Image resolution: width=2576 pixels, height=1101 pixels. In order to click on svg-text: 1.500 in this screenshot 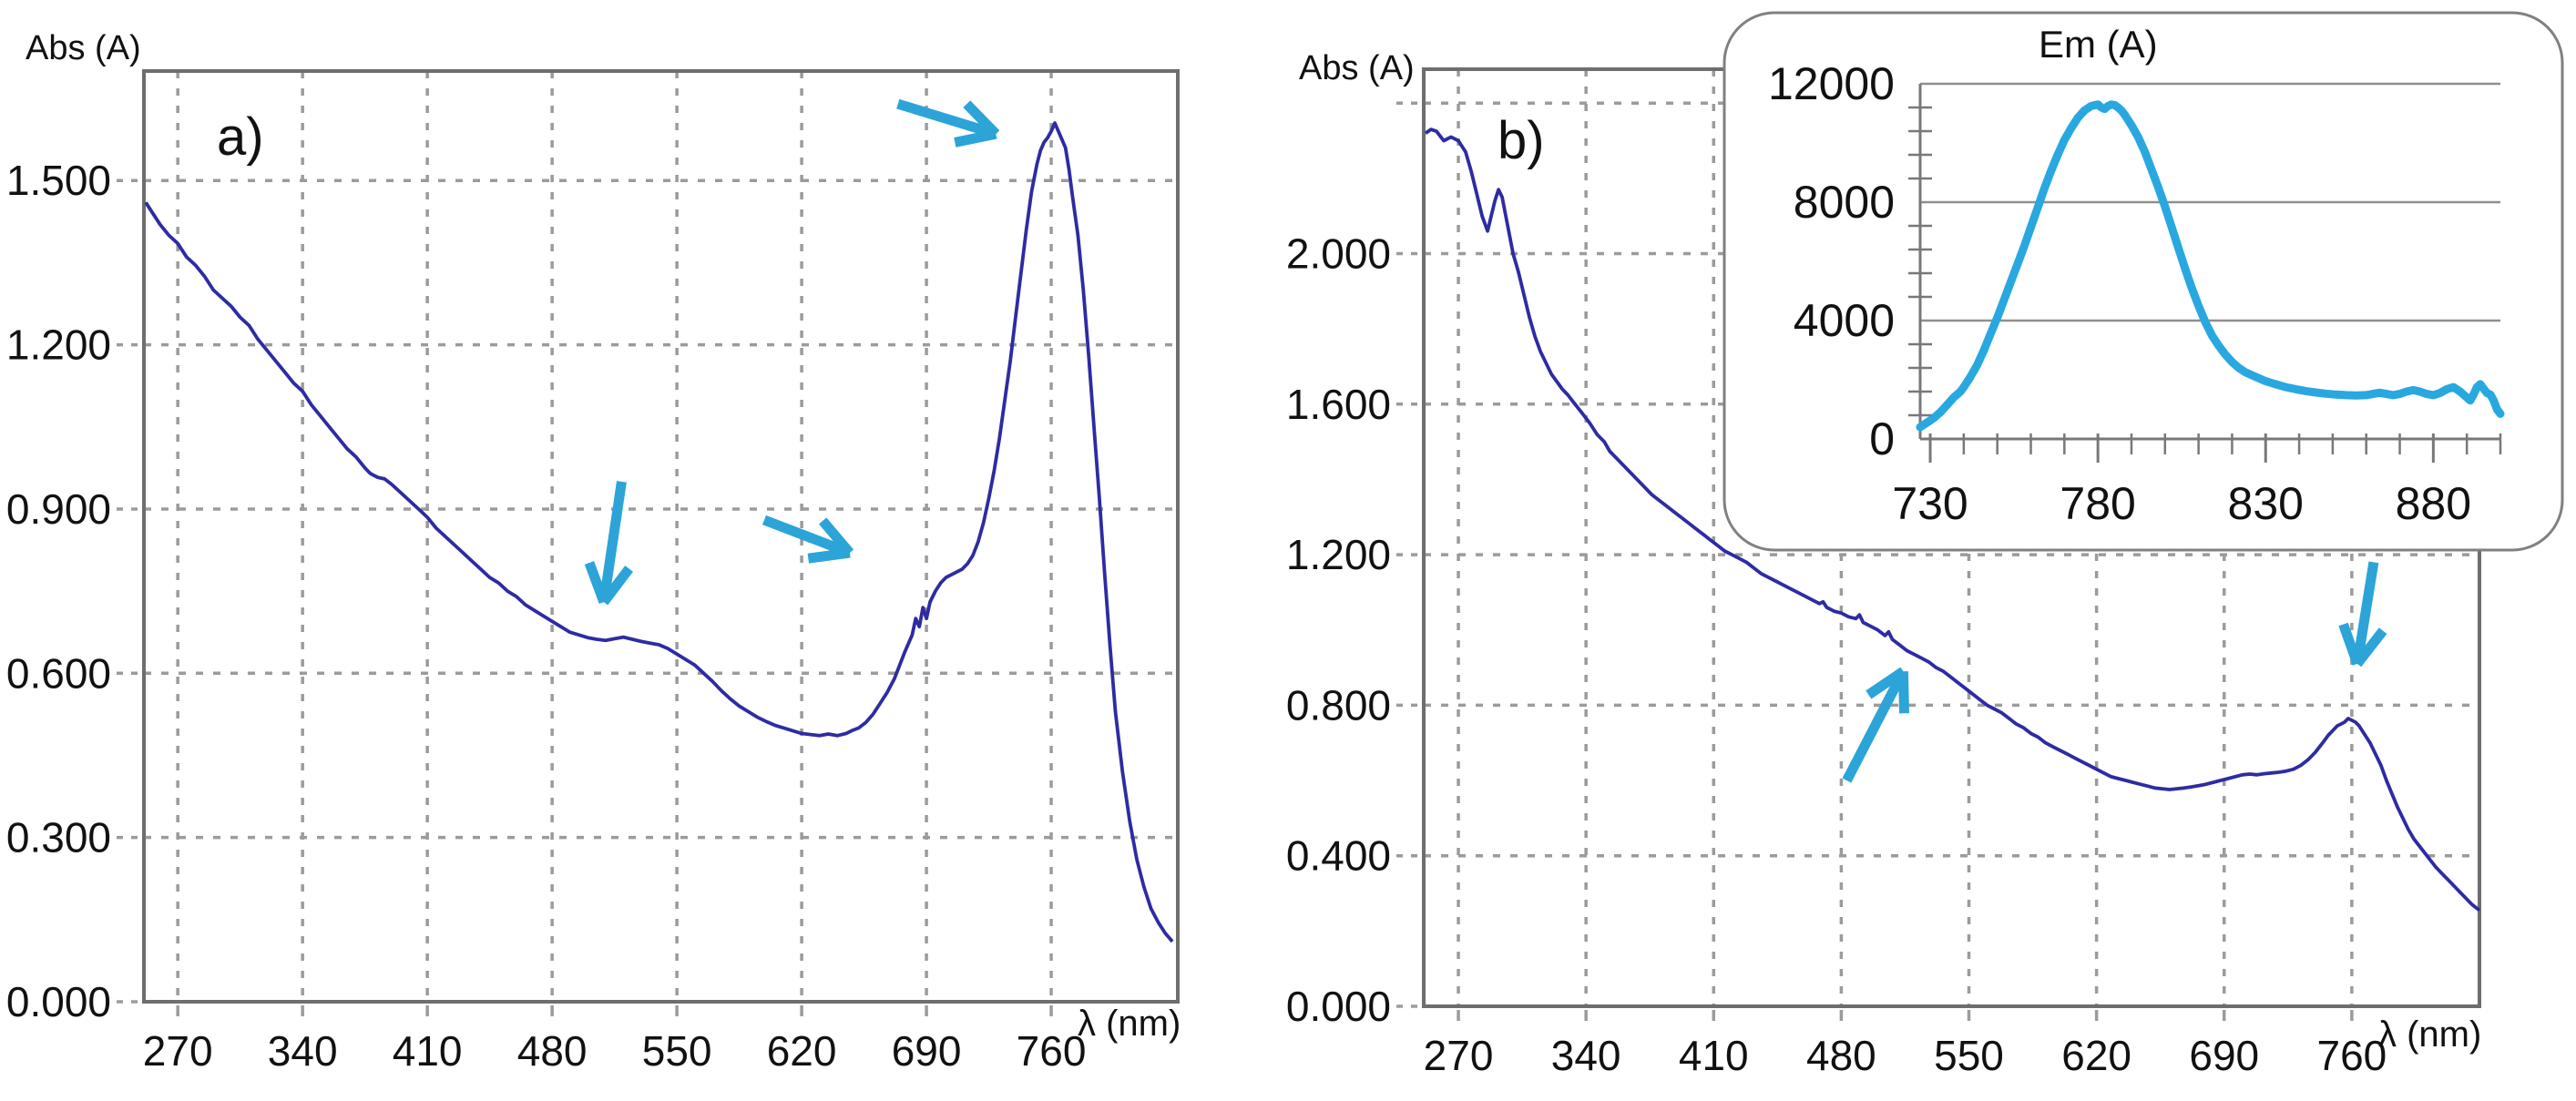, I will do `click(58, 180)`.